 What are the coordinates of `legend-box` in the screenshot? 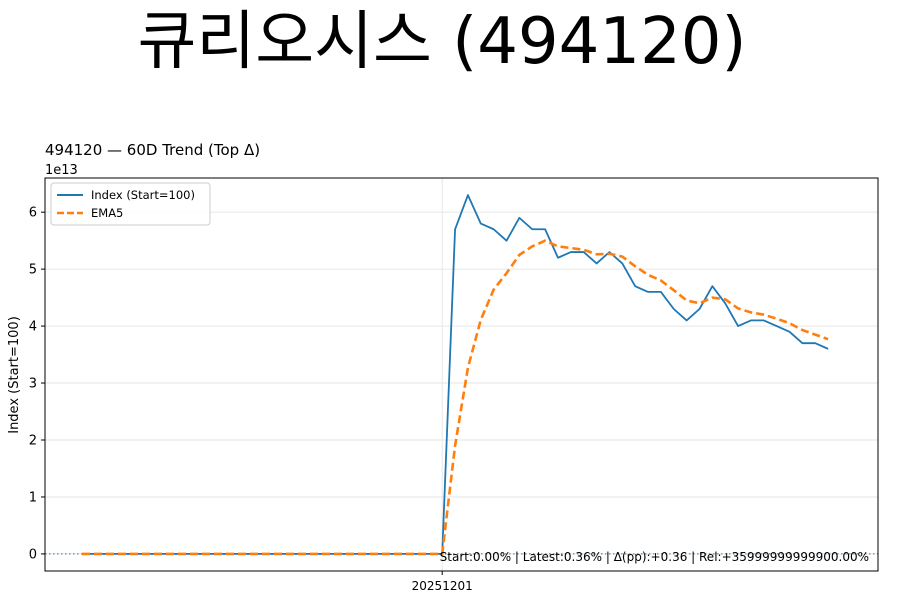 It's located at (130, 204).